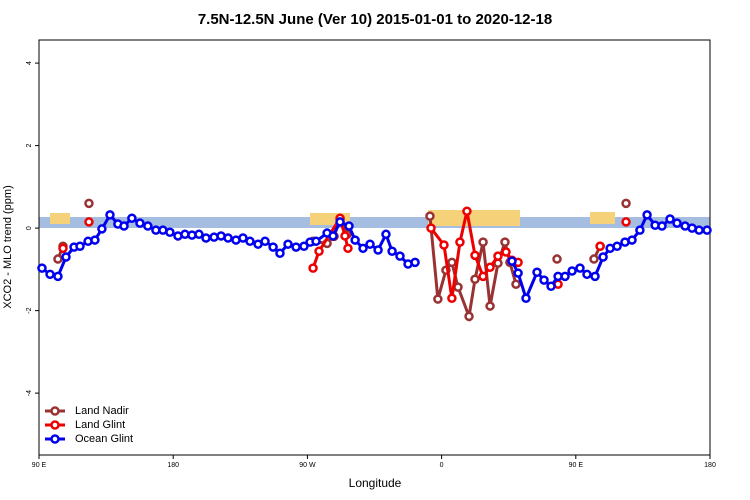  Describe the element at coordinates (442, 465) in the screenshot. I see `x-tick-label: 0` at that location.